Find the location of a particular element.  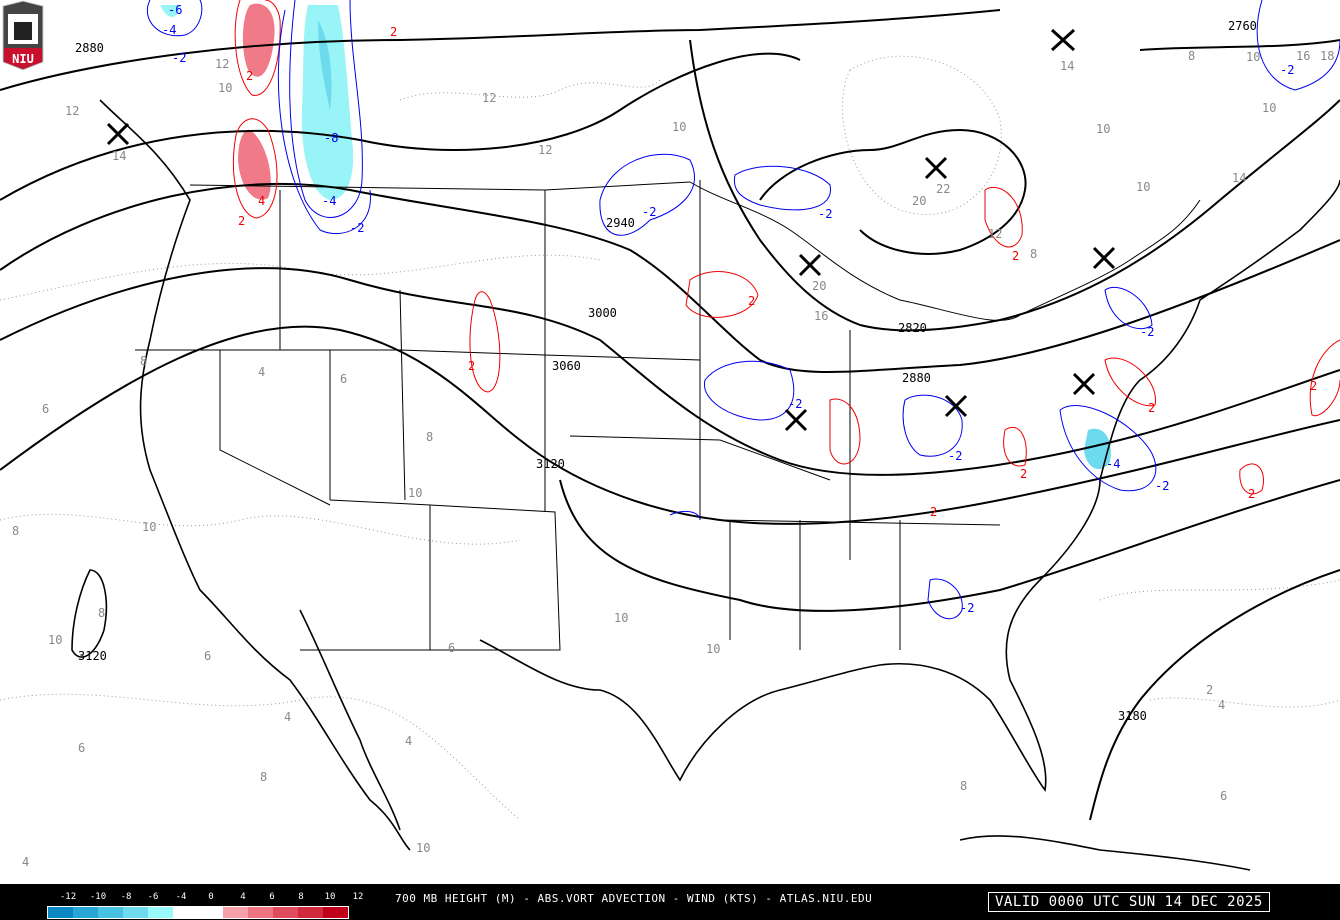

negative-advection-label: -6 is located at coordinates (175, 10).